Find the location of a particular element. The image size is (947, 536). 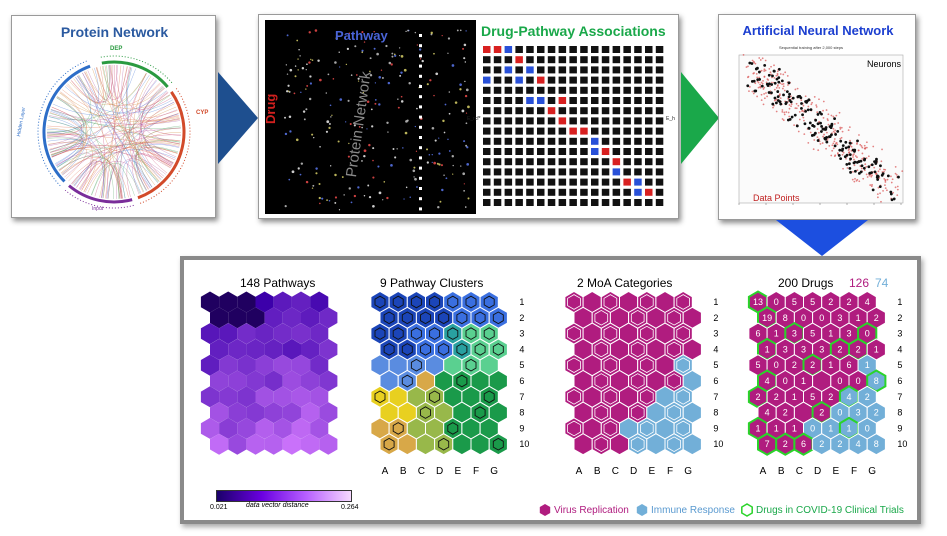

som-title-clusters: 9 Pathway Clusters is located at coordinates (432, 283).